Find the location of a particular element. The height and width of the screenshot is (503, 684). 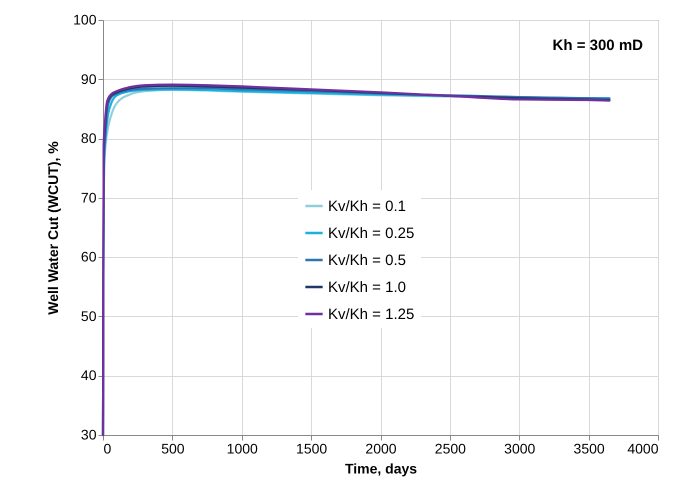

x-tick-label: 3000 is located at coordinates (520, 448).